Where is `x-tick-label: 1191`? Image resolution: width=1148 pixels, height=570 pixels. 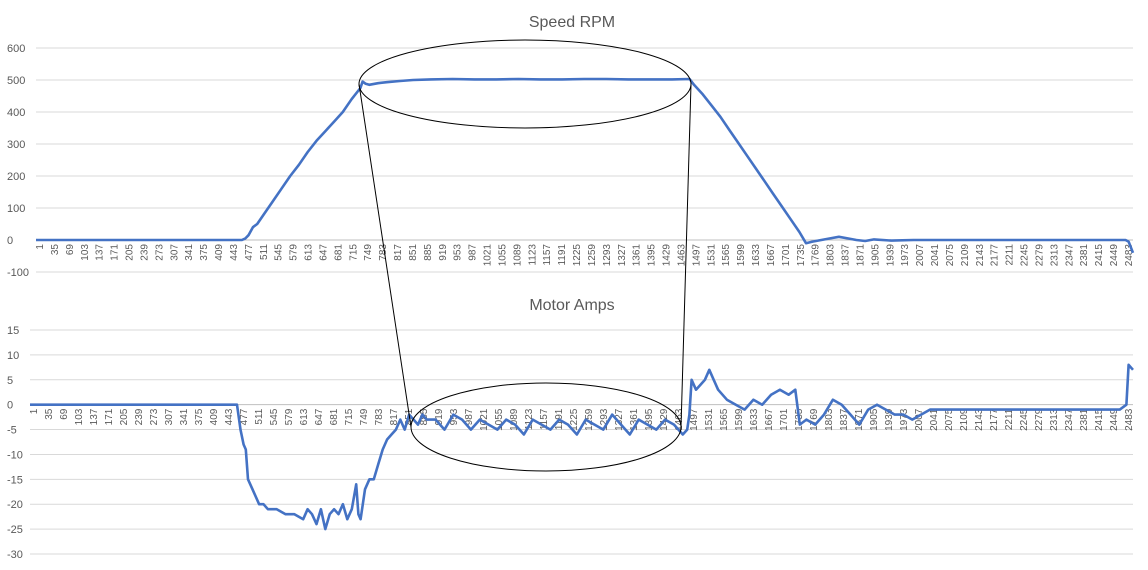 x-tick-label: 1191 is located at coordinates (562, 255).